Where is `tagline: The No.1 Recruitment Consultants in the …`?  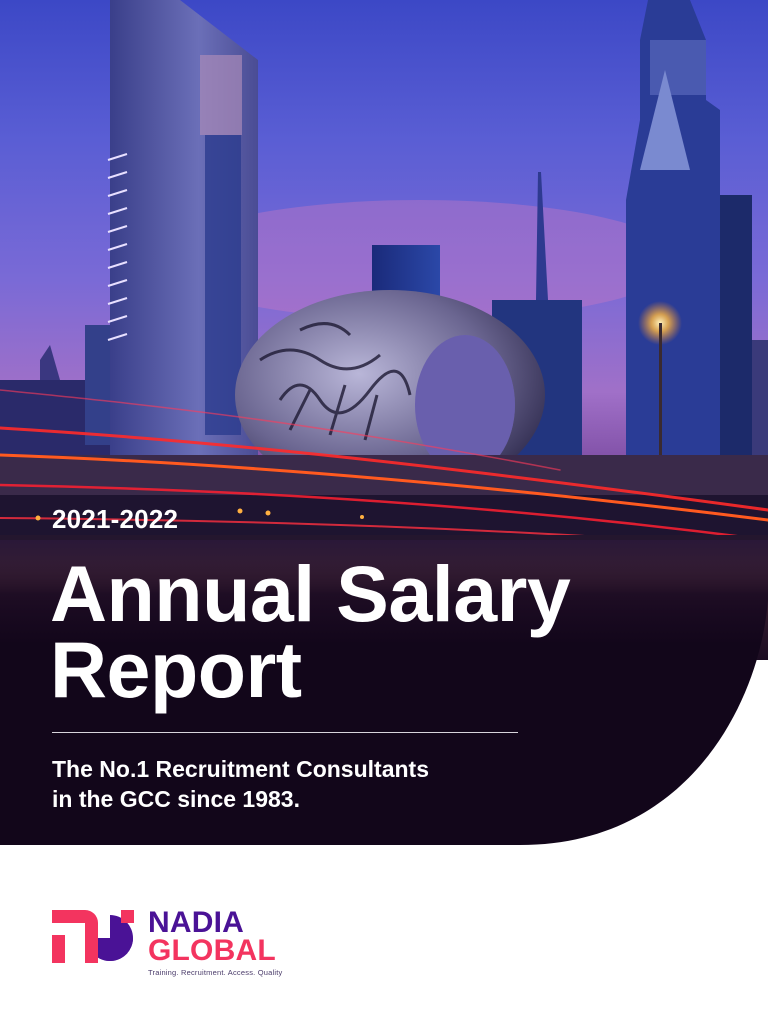 tagline: The No.1 Recruitment Consultants in the … is located at coordinates (240, 784).